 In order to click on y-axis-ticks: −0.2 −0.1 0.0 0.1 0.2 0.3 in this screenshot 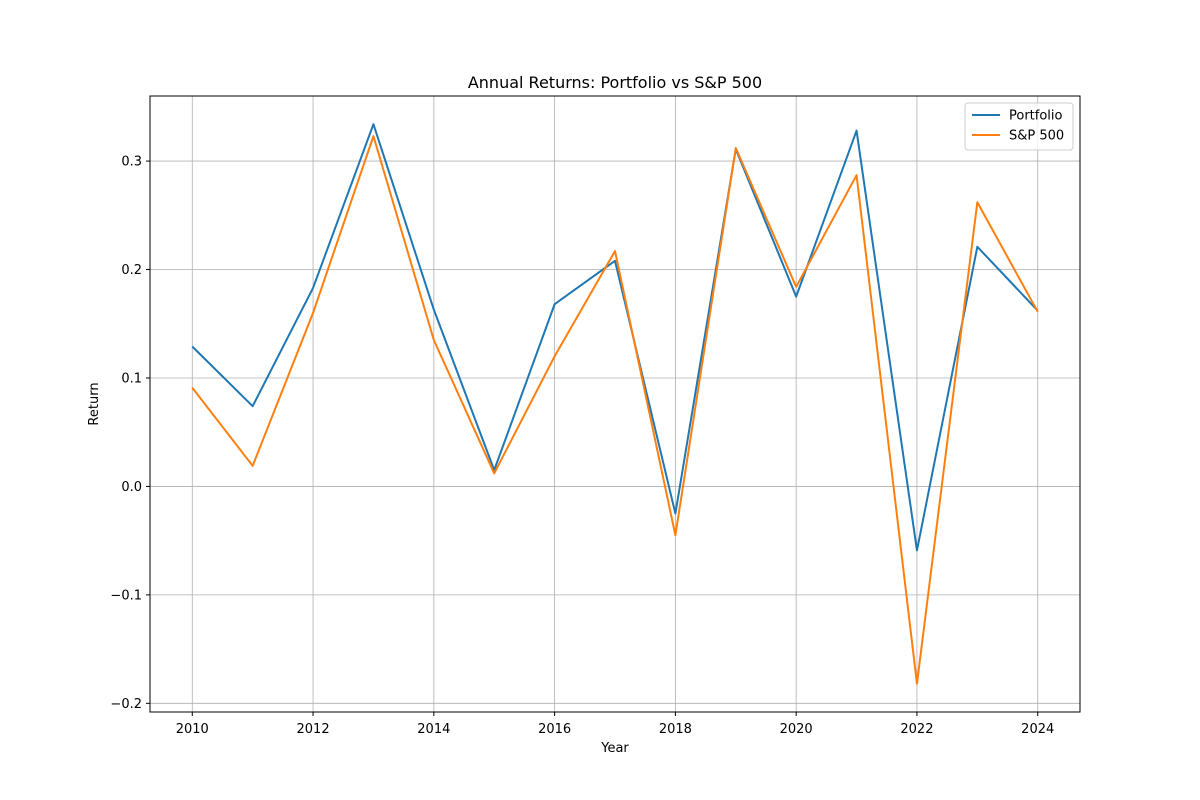, I will do `click(130, 433)`.